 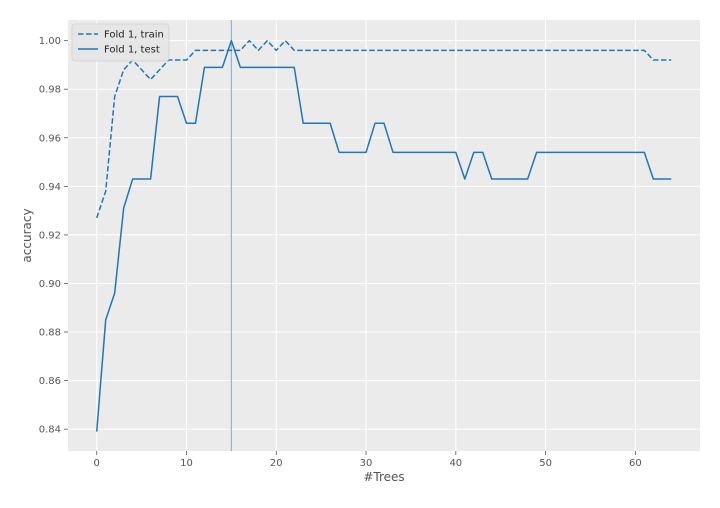 What do you see at coordinates (50, 187) in the screenshot?
I see `y-tick-label: 0.94` at bounding box center [50, 187].